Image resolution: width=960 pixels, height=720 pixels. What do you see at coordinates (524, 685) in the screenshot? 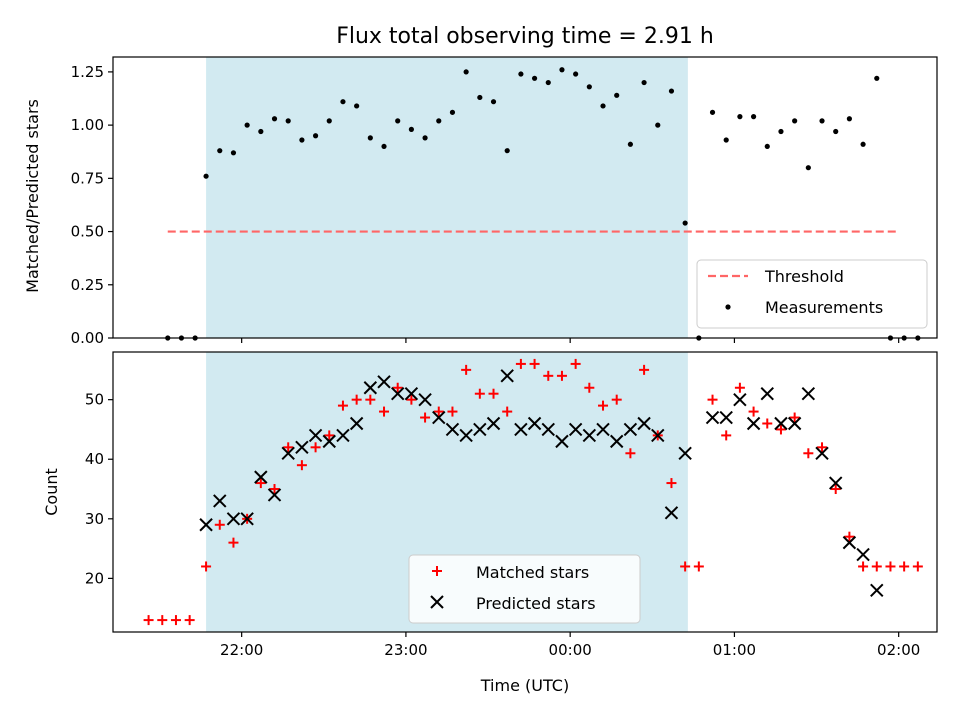
I see `bottom-xlabel: Time (UTC)` at bounding box center [524, 685].